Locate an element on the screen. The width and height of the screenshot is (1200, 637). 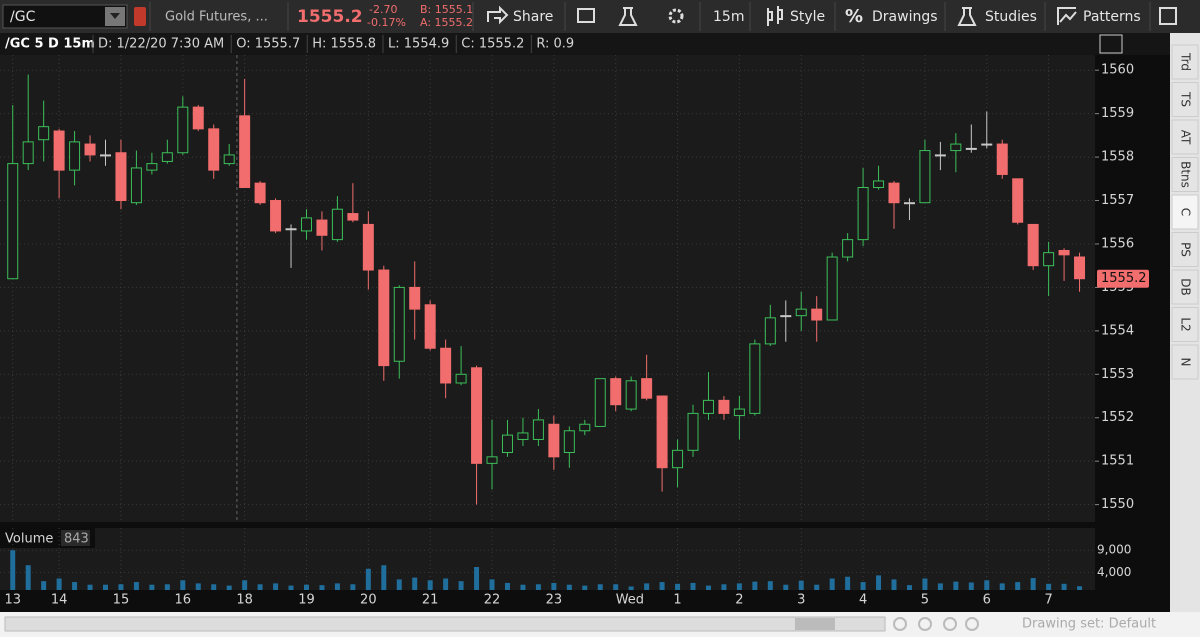
ask: A: 1555.2 is located at coordinates (446, 22).